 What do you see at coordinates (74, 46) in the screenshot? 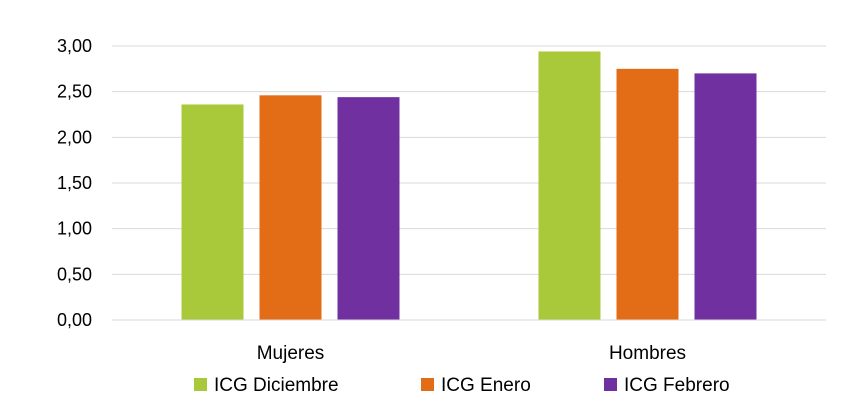
I see `y-tick-label: 3,00` at bounding box center [74, 46].